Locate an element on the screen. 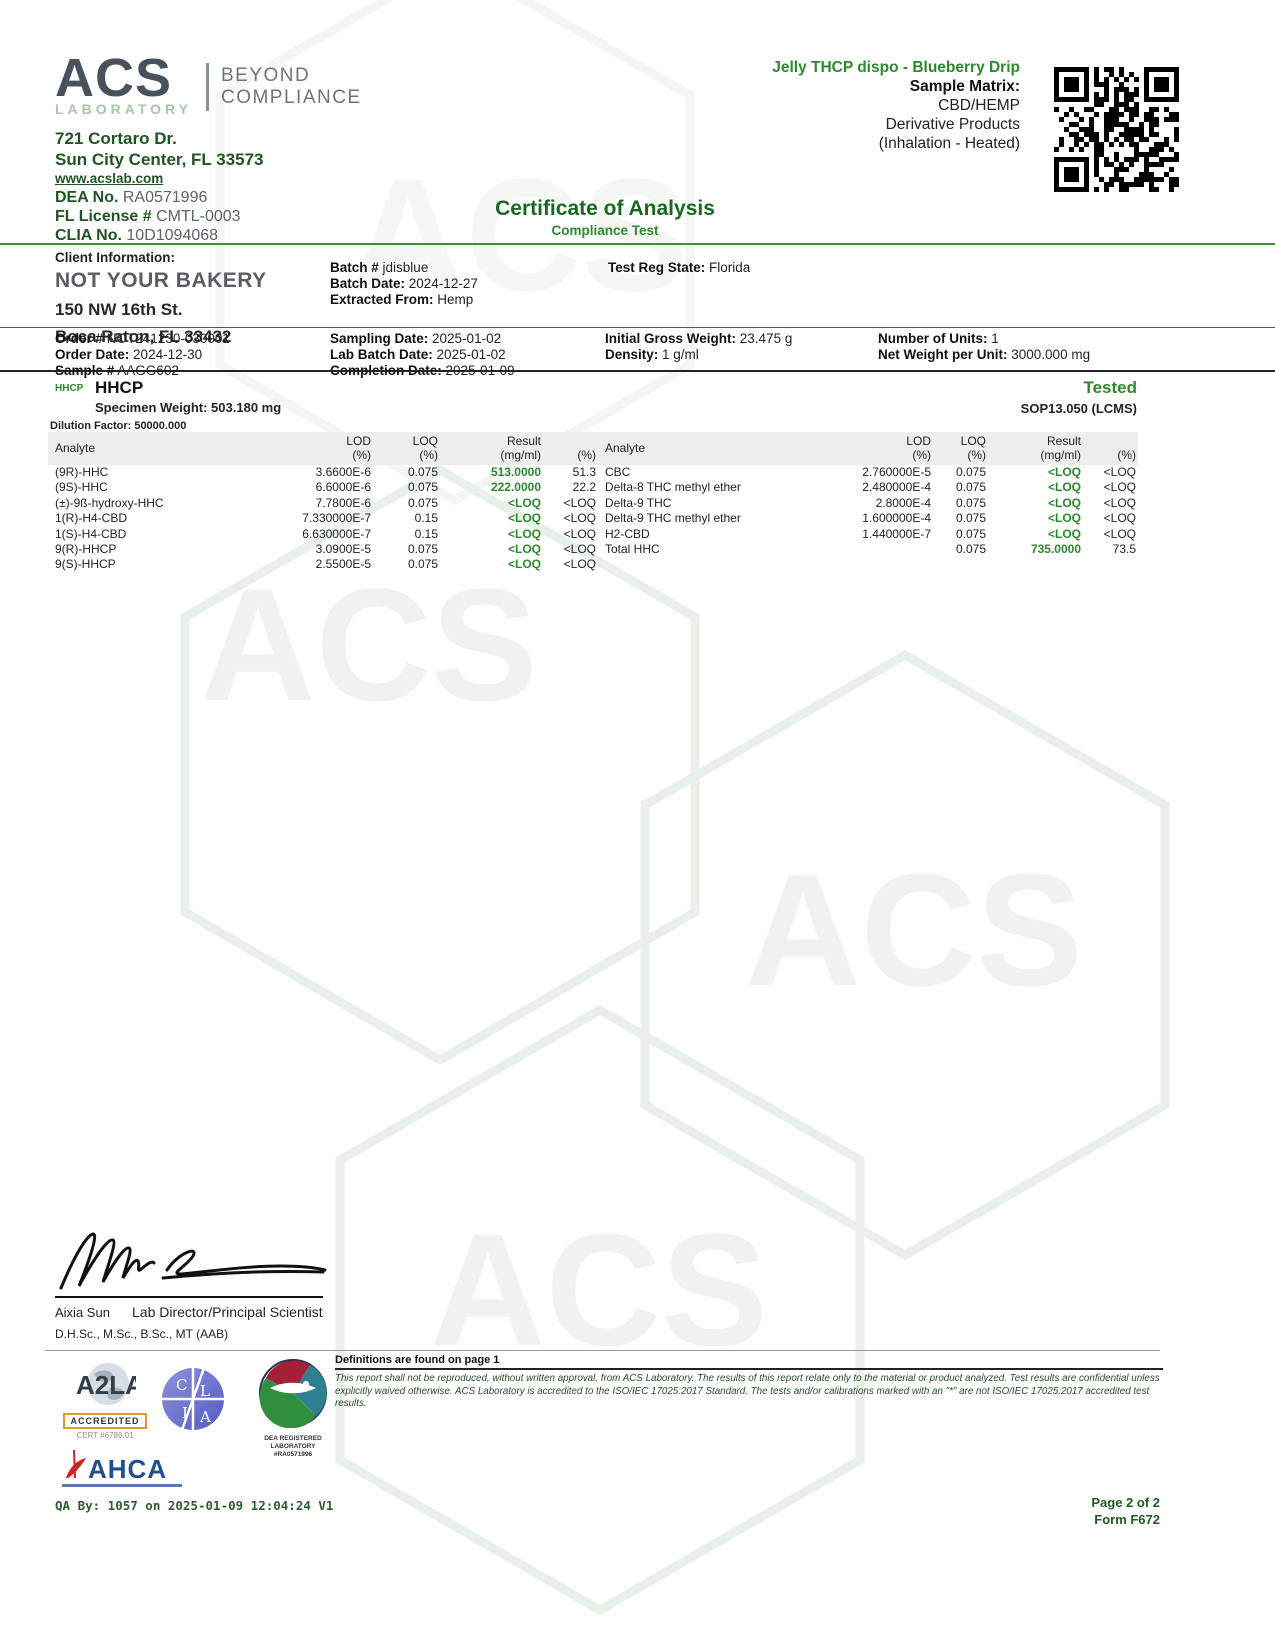 The height and width of the screenshot is (1650, 1275). signatory-name: Aixia Sun is located at coordinates (82, 1312).